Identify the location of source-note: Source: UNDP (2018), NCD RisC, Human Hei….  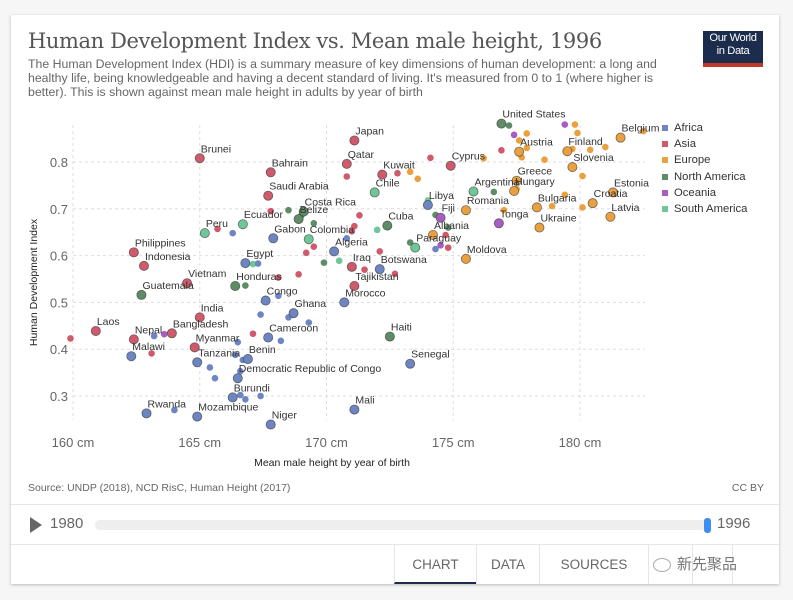
(159, 488).